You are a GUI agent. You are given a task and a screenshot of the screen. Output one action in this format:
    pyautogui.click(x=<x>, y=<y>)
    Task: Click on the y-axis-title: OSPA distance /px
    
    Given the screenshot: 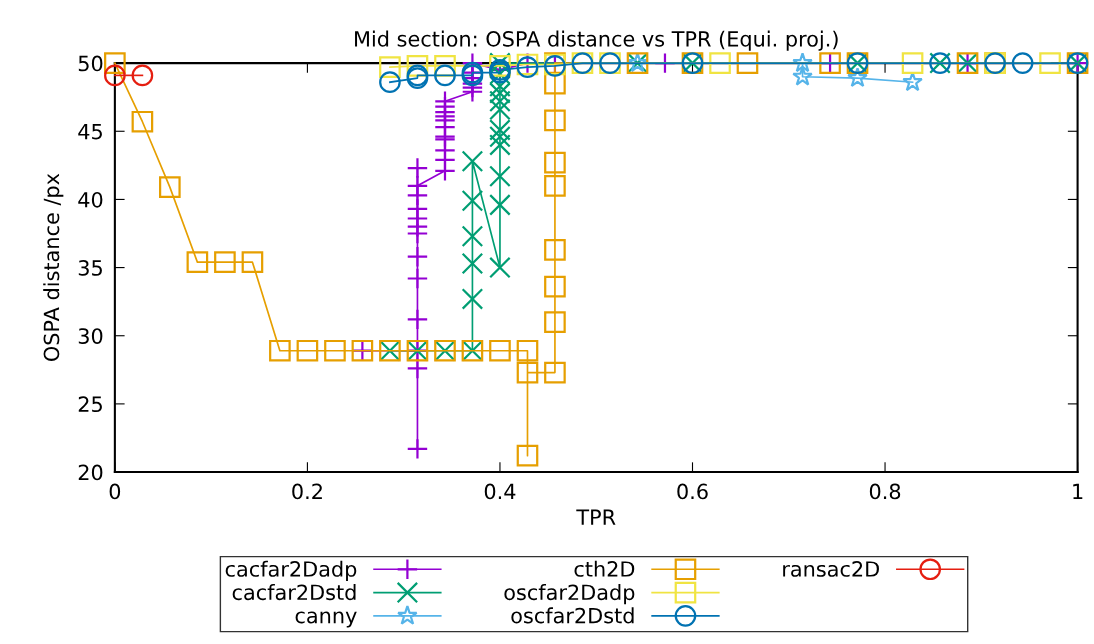 What is the action you would take?
    pyautogui.click(x=53, y=267)
    